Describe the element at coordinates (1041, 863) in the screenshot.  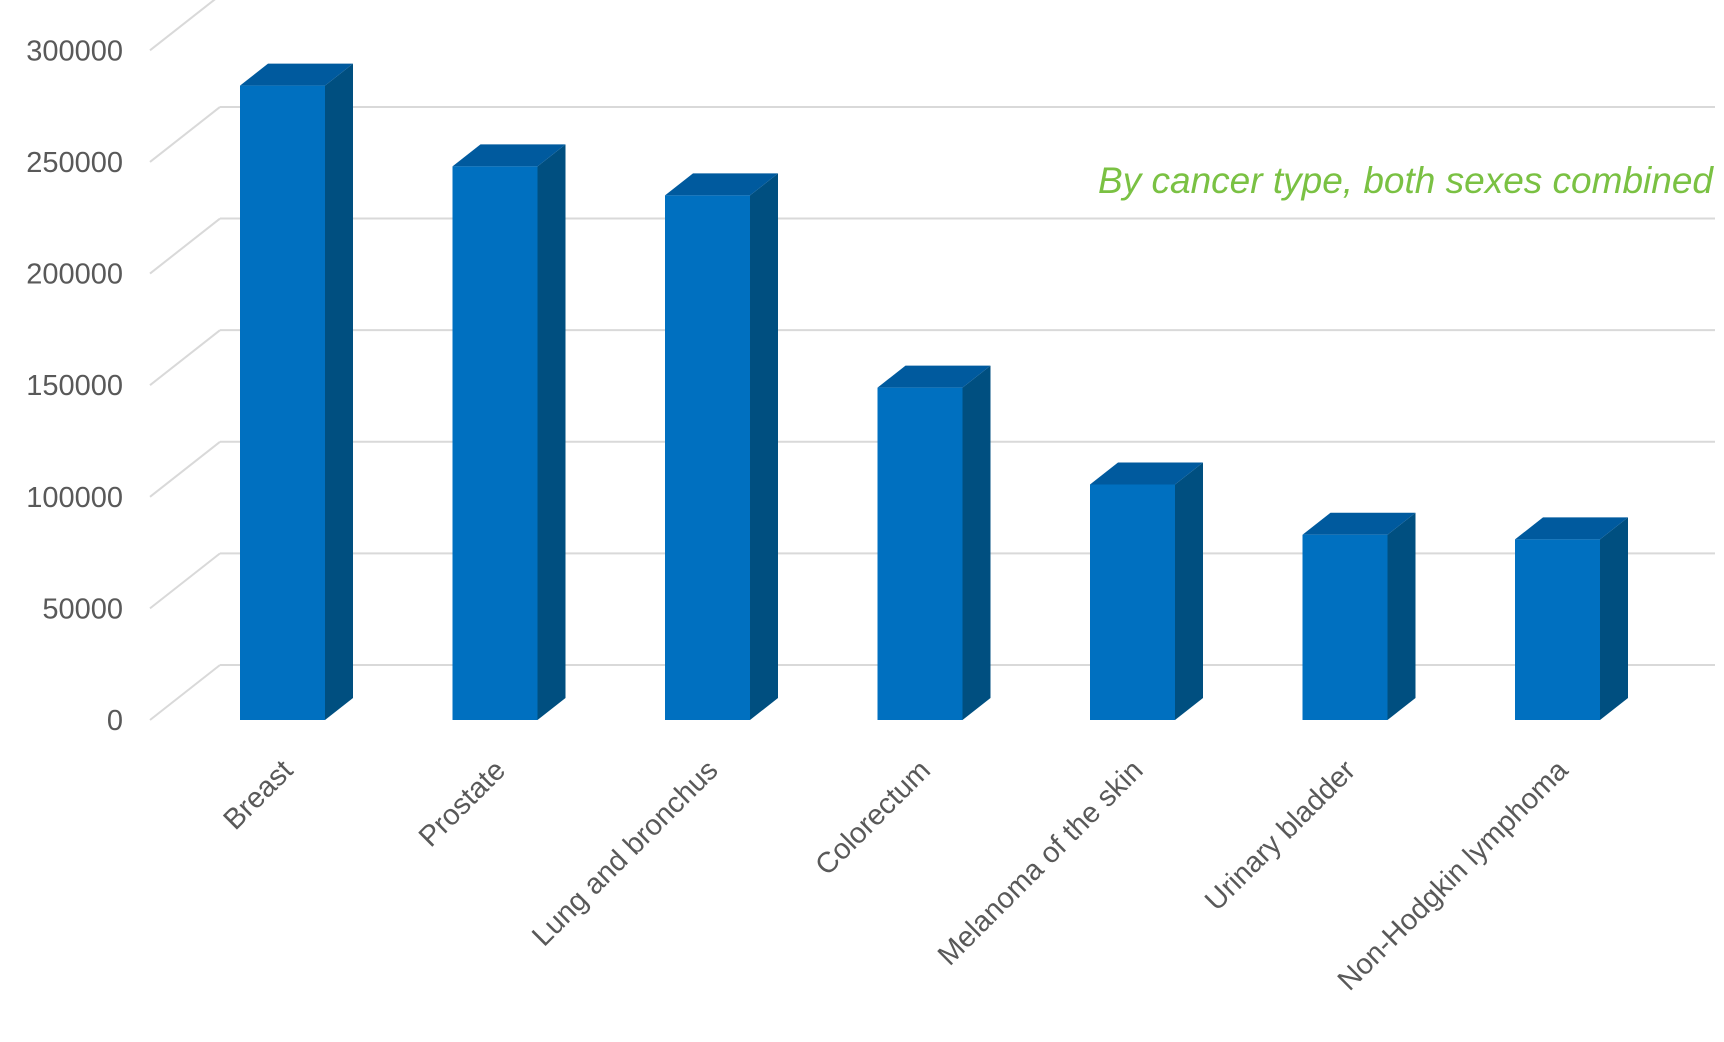
I see `x-category-label: Melanoma of the skin` at that location.